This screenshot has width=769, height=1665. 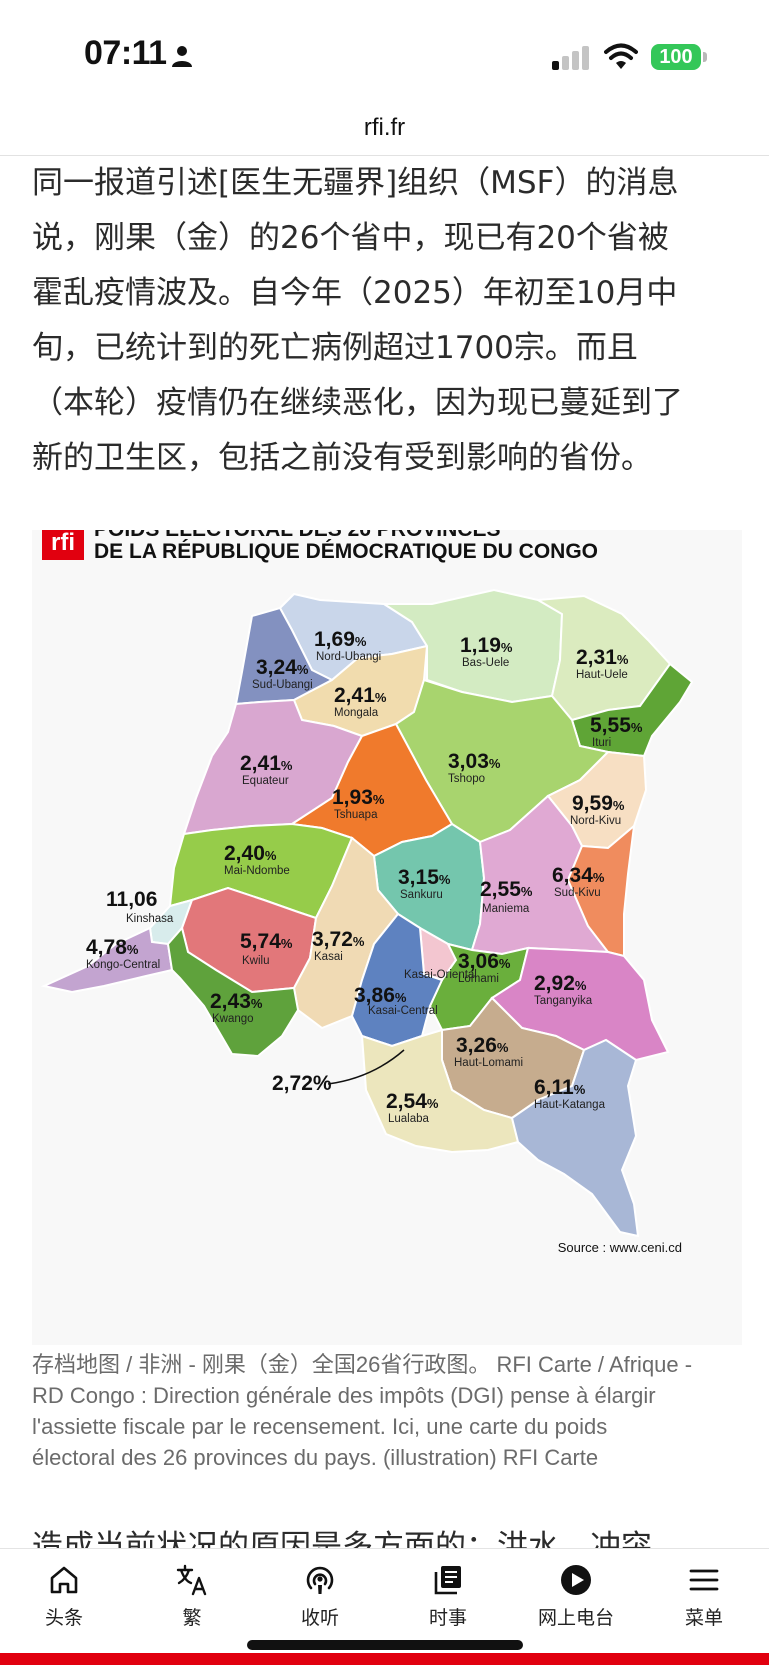 I want to click on svg-text: 11,06, so click(x=131, y=899).